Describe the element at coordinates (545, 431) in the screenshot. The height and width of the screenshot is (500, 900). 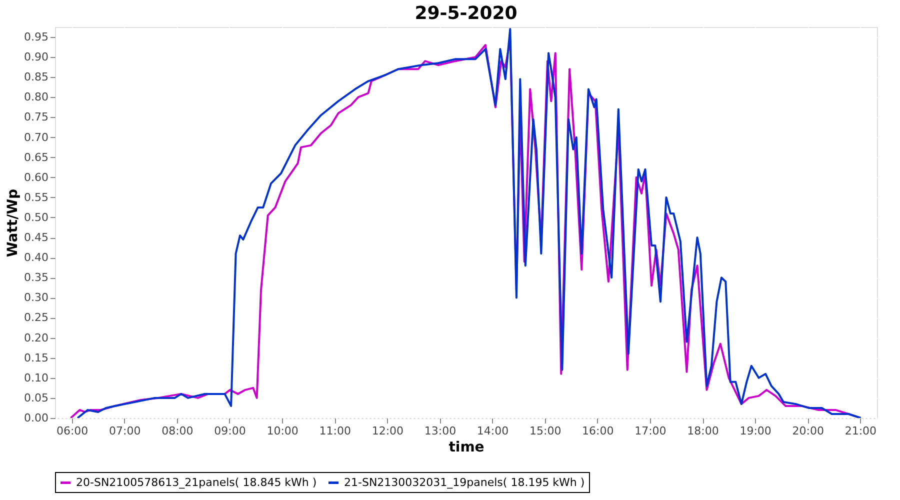
I see `x-tick-label: 15:00` at that location.